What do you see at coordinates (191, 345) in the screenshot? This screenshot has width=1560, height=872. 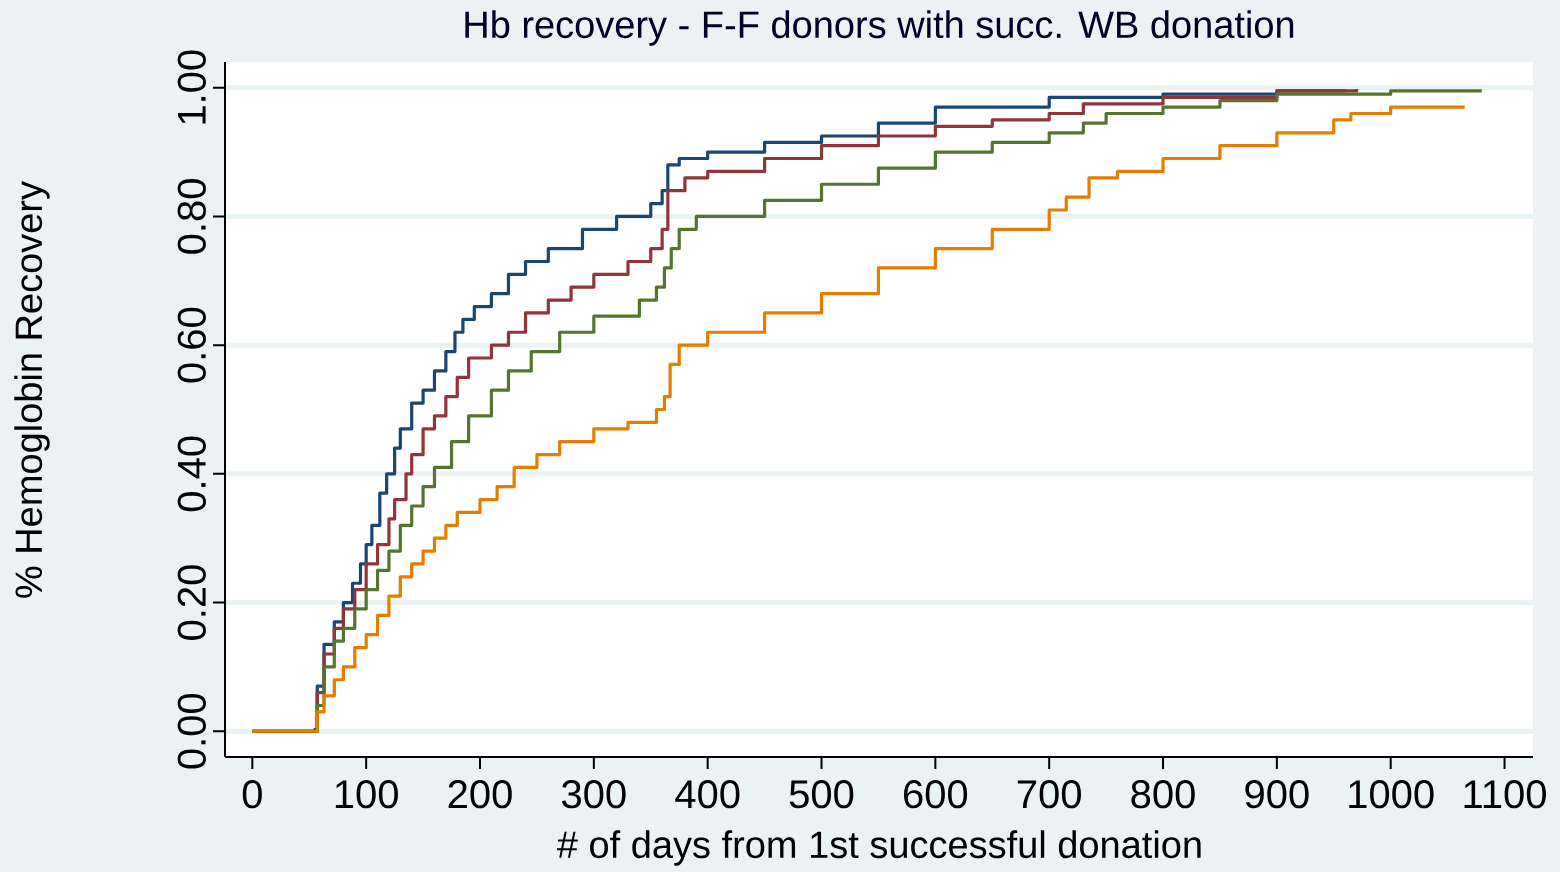 I see `y-tick-label: 0.60` at bounding box center [191, 345].